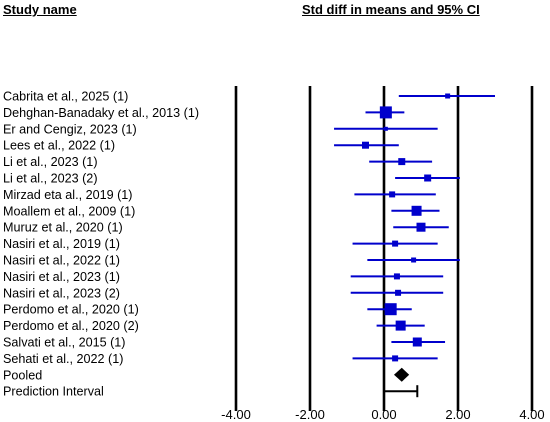 This screenshot has height=422, width=550. I want to click on study-label: Mirzad eta al., 2019 (1), so click(68, 195).